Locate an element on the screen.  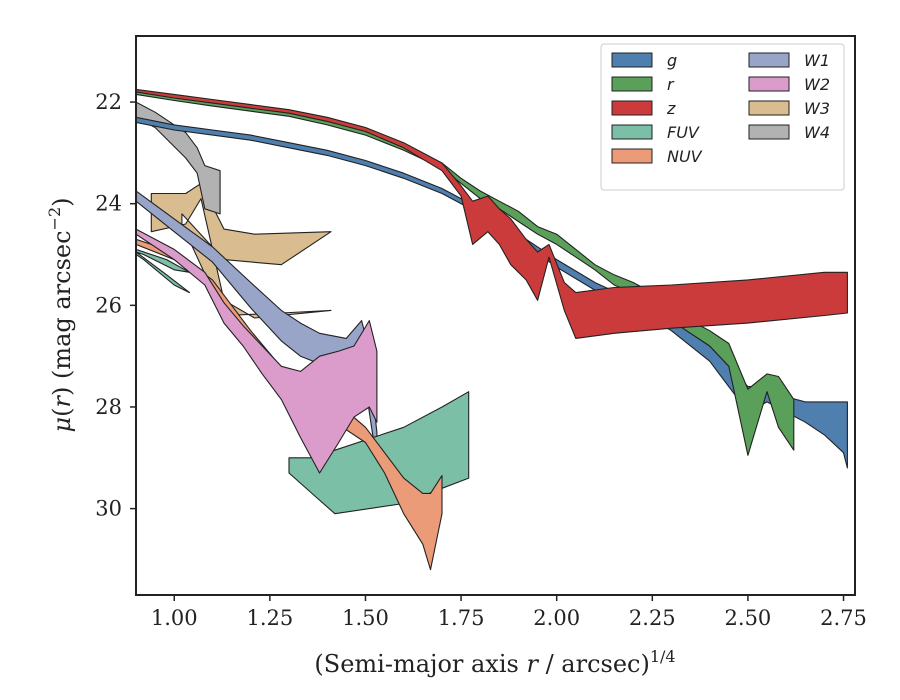
y-tick-label-2: 26 is located at coordinates (108, 305).